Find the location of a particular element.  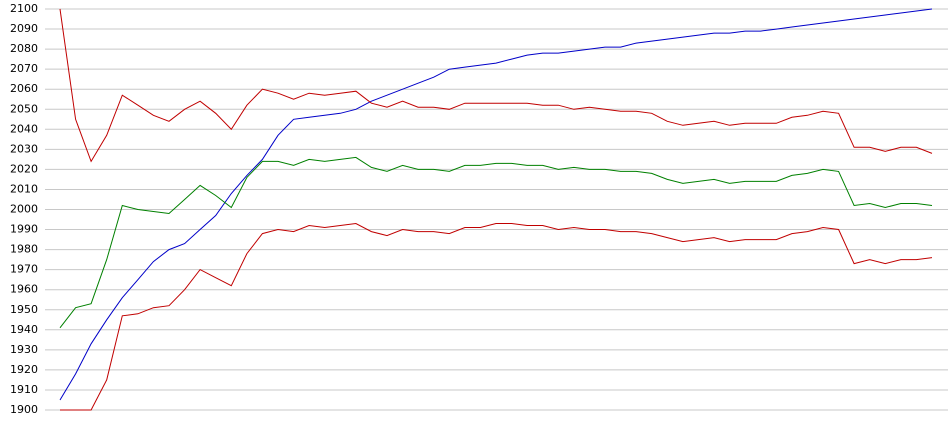

y-tick-label: 1970 is located at coordinates (24, 269).